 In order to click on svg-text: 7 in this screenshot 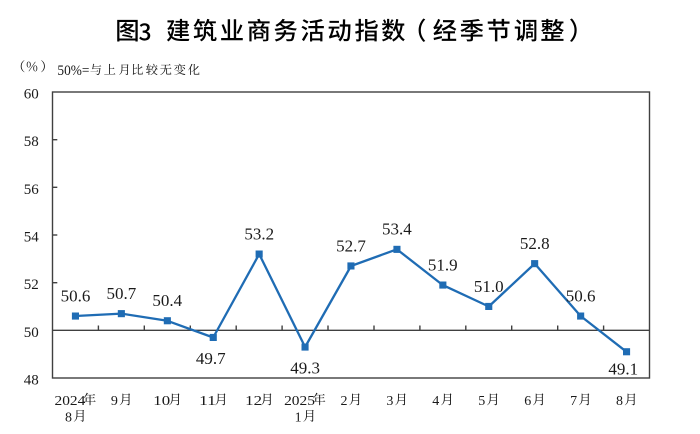, I will do `click(573, 401)`.